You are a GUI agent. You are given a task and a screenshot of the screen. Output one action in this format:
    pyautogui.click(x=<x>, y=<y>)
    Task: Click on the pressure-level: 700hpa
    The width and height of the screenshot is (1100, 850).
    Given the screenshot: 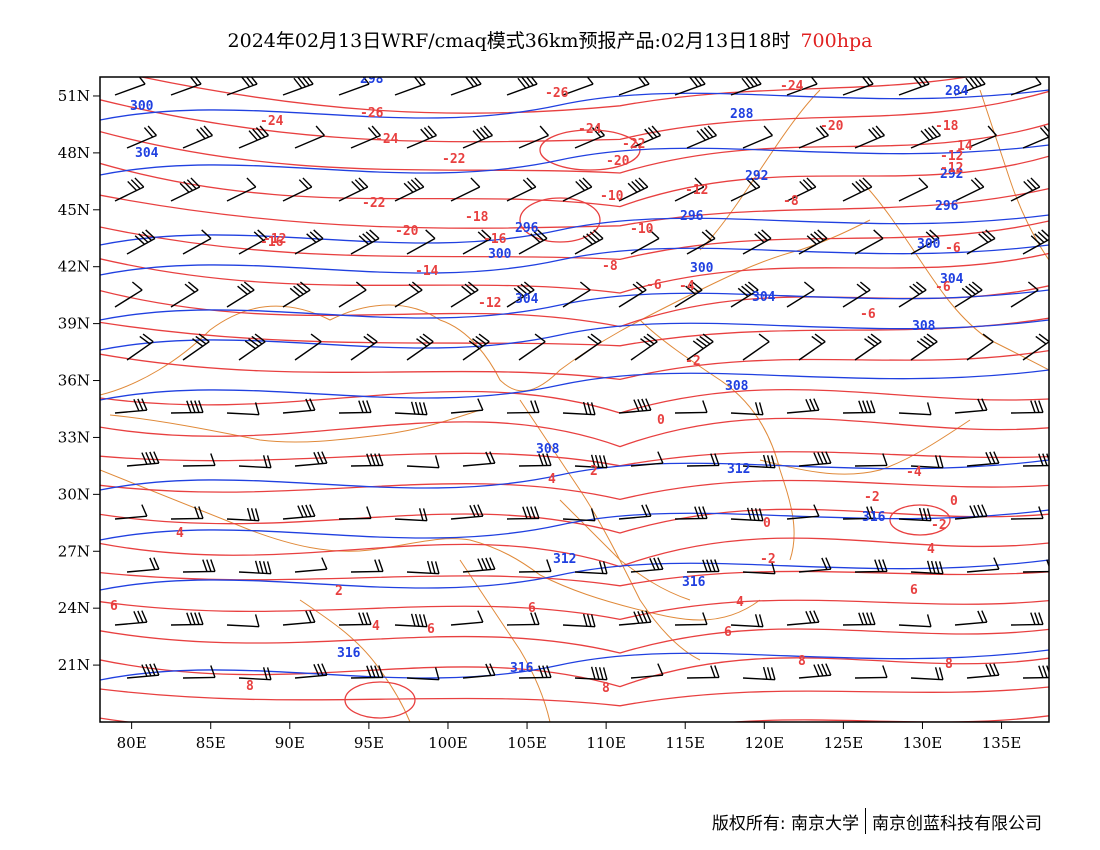 What is the action you would take?
    pyautogui.click(x=836, y=41)
    